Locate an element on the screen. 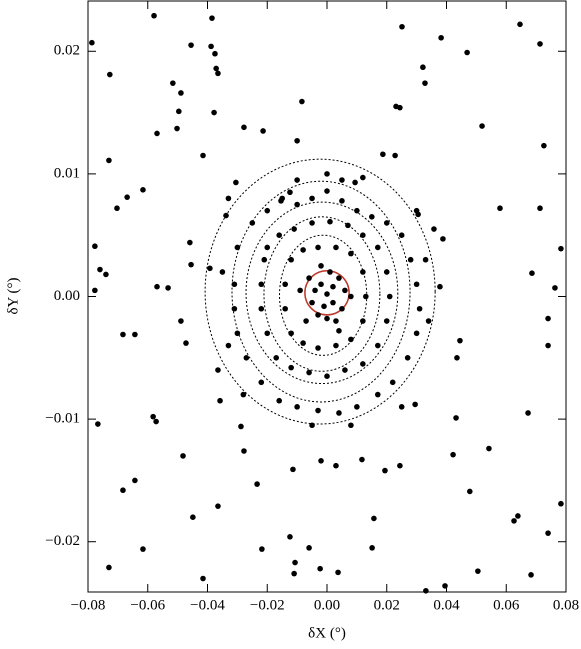 This screenshot has height=649, width=581. x-axis-label: δX (°) is located at coordinates (327, 633).